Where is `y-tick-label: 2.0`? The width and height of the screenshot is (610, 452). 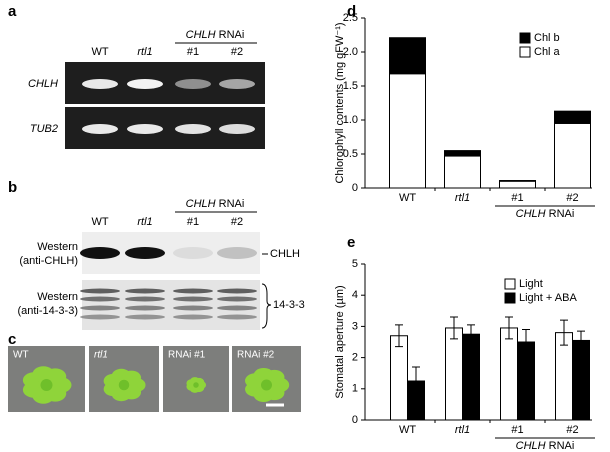
y-tick-label: 2.0 is located at coordinates (350, 52).